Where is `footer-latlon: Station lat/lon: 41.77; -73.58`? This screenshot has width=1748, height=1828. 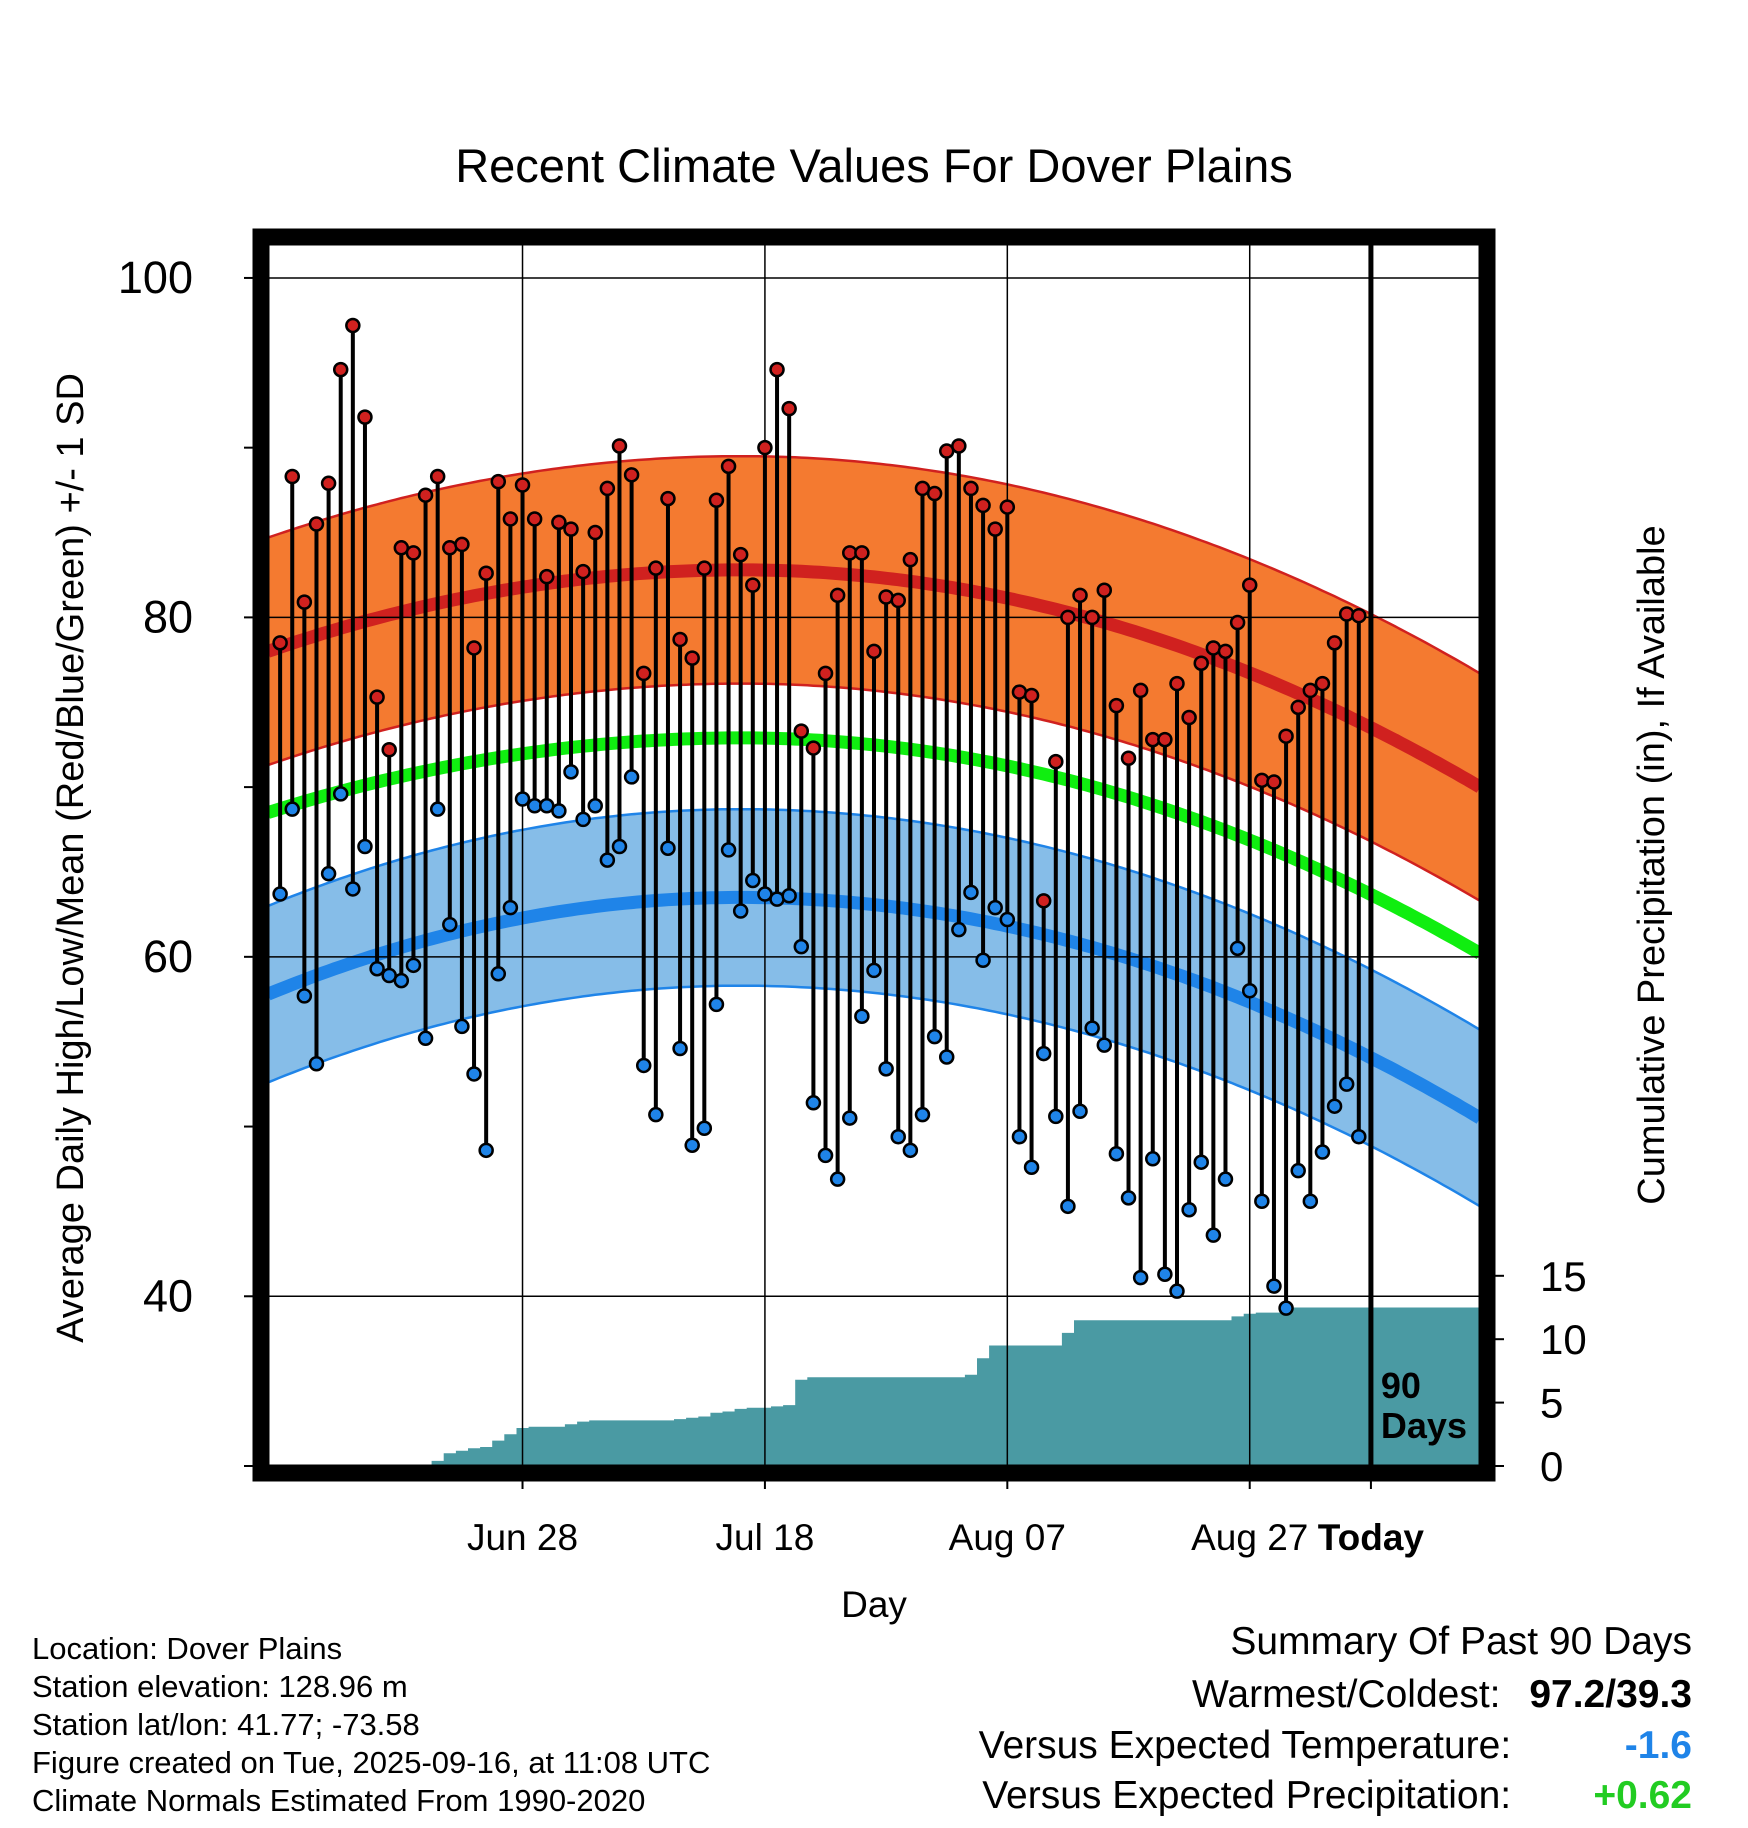
footer-latlon: Station lat/lon: 41.77; -73.58 is located at coordinates (226, 1724).